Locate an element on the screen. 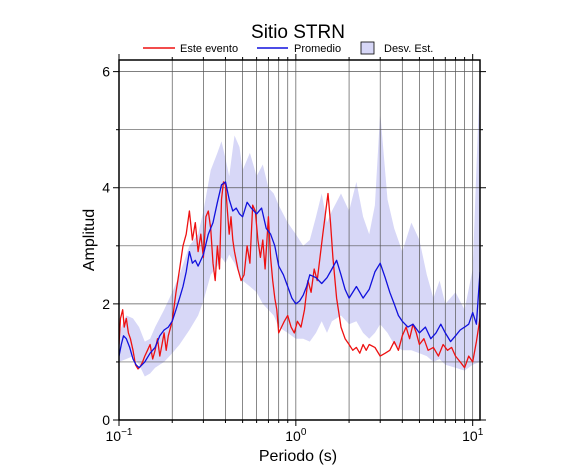 Image resolution: width=586 pixels, height=475 pixels. legend: Este evento Promedio Desv. Est. is located at coordinates (288, 48).